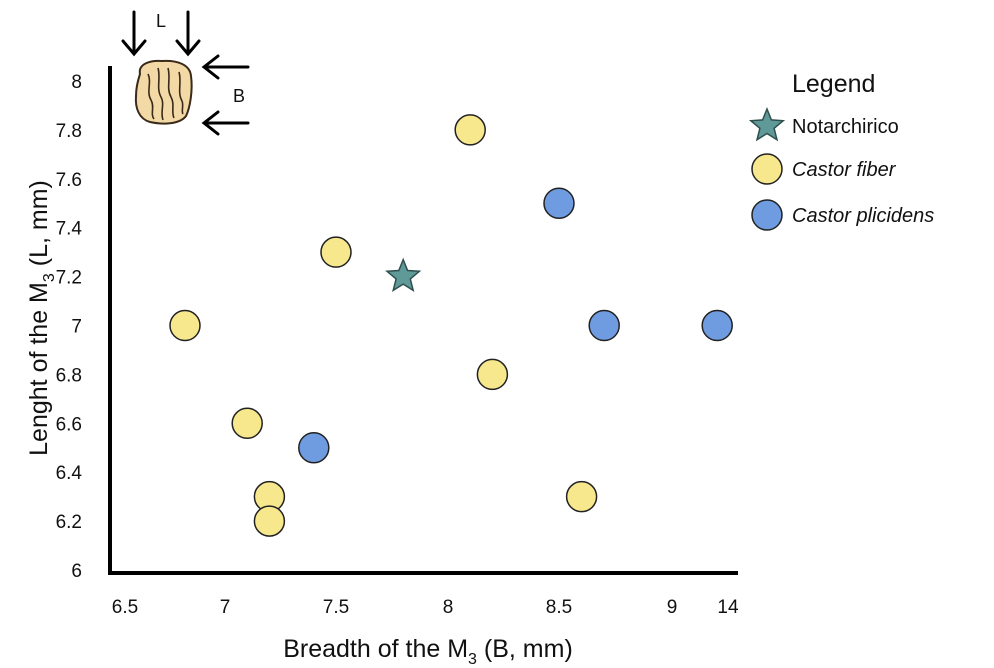  I want to click on x-tick-label: 9, so click(672, 607).